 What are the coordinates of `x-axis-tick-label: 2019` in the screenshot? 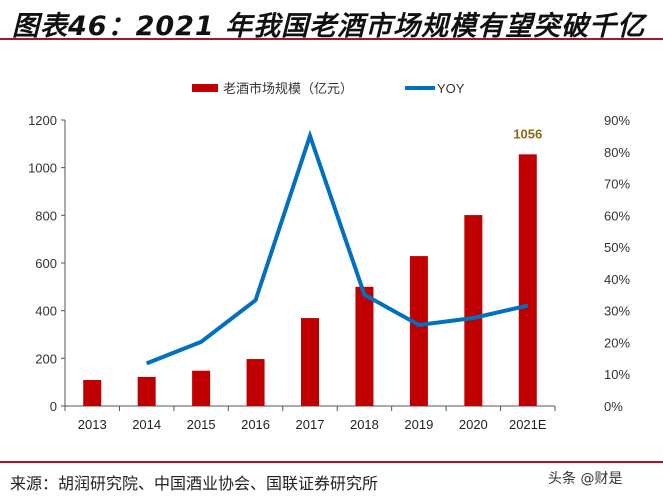 It's located at (418, 424).